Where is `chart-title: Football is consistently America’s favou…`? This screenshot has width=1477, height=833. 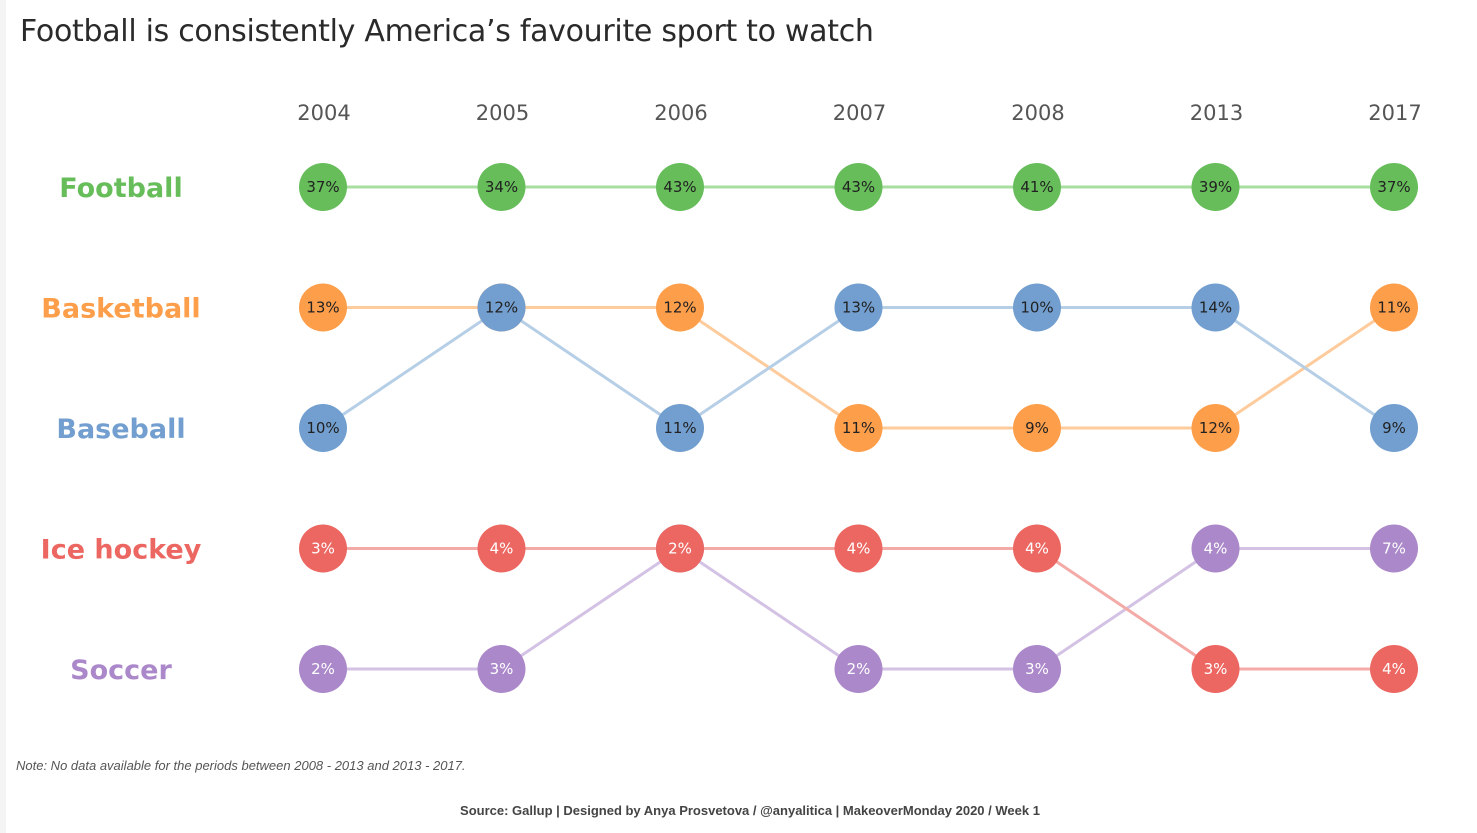 chart-title: Football is consistently America’s favou… is located at coordinates (447, 31).